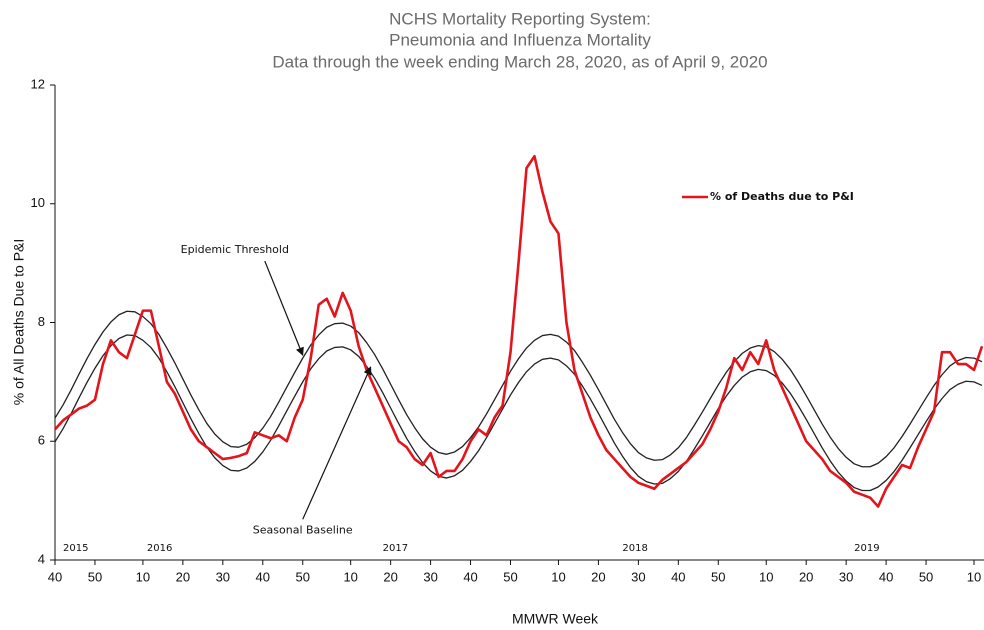 This screenshot has height=630, width=984. Describe the element at coordinates (75, 548) in the screenshot. I see `year-label: 2015` at that location.